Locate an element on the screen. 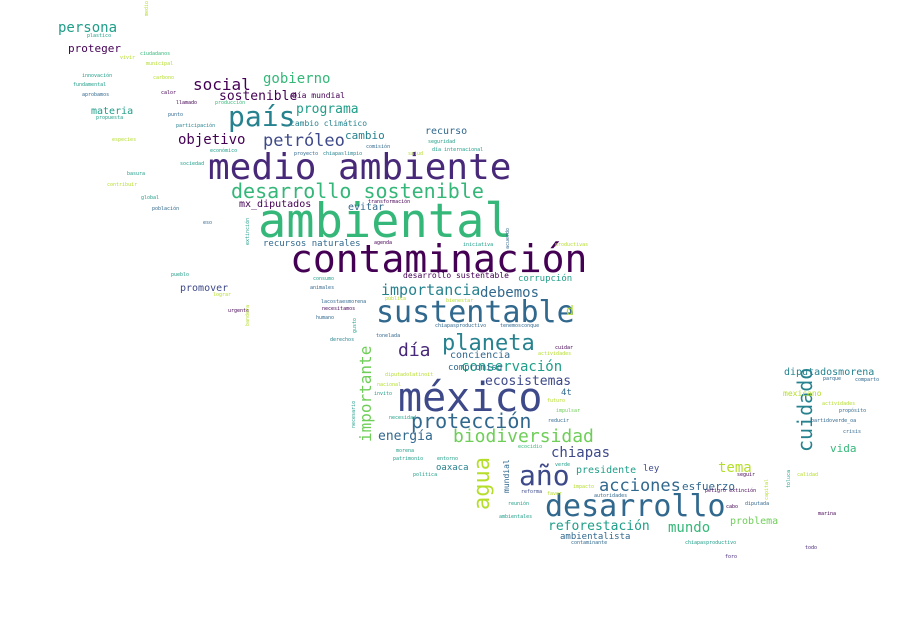 This screenshot has height=620, width=900. word: chiapas is located at coordinates (581, 453).